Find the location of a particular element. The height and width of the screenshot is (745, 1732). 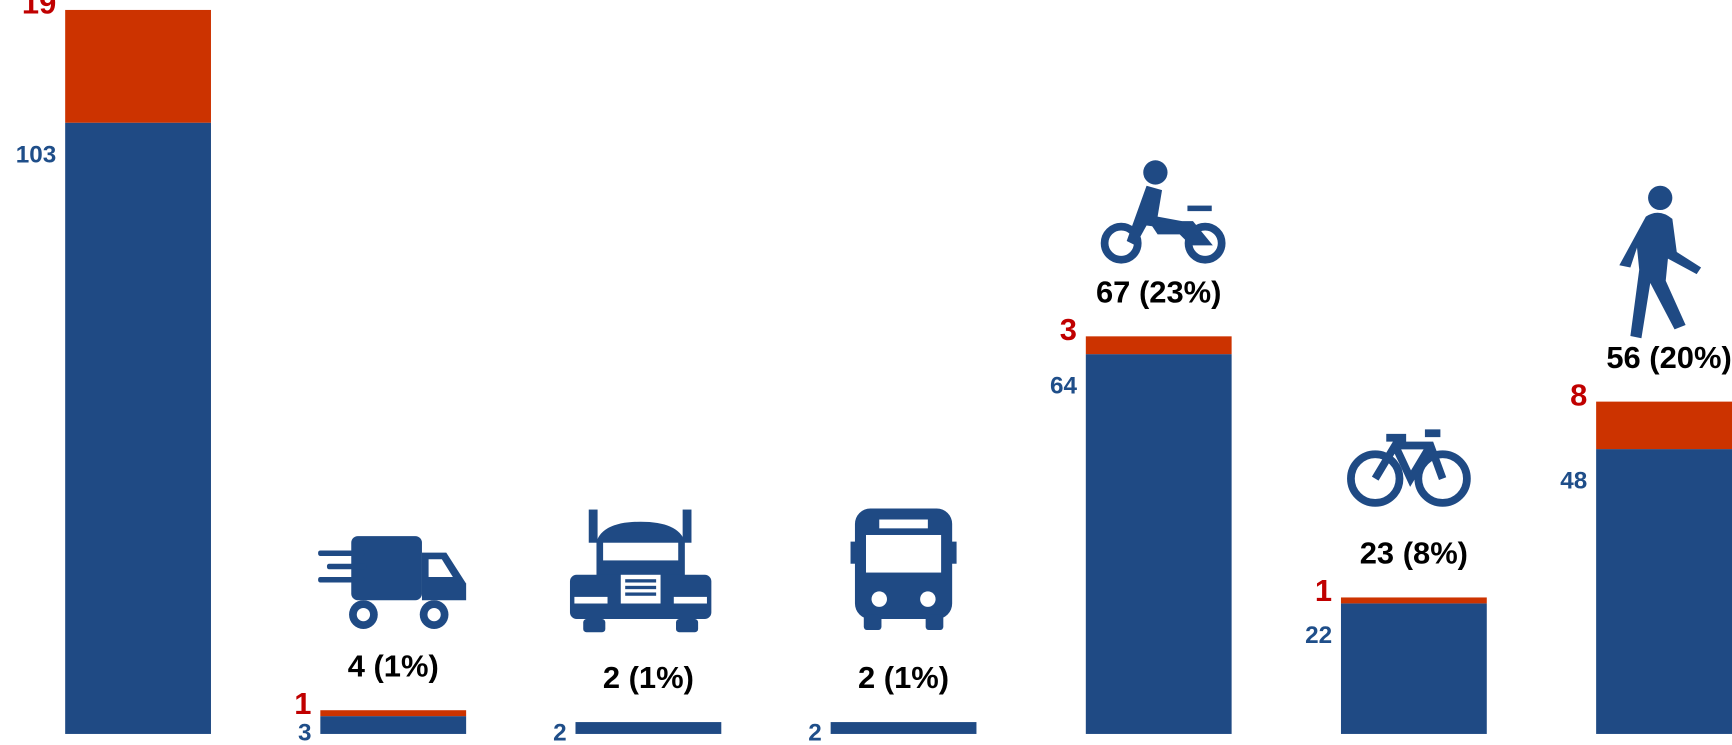

segment-label: 22 is located at coordinates (1318, 635).